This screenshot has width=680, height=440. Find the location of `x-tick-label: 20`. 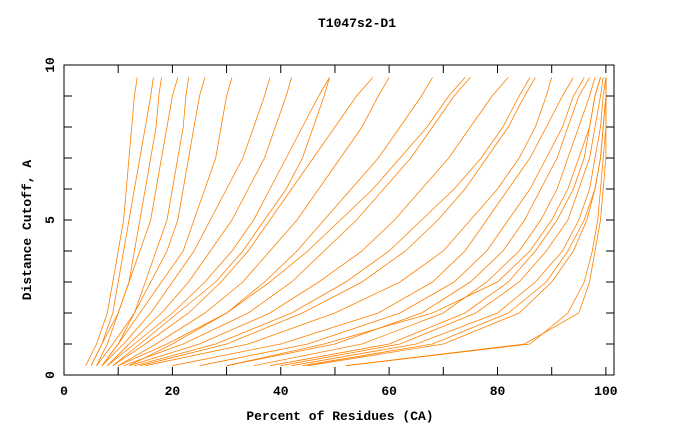

x-tick-label: 20 is located at coordinates (173, 391).